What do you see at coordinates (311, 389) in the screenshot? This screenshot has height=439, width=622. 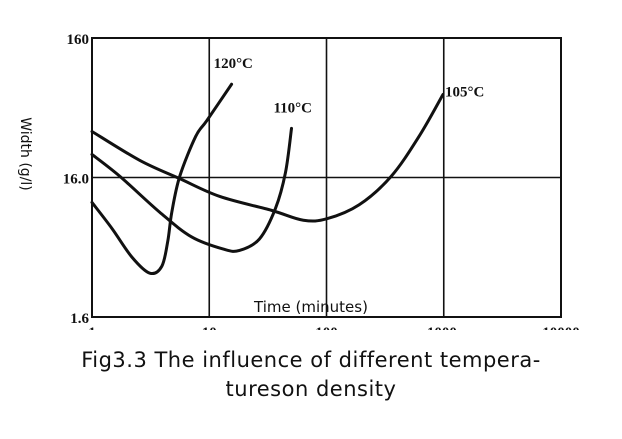 I see `figure-caption-line-2: tureson density` at bounding box center [311, 389].